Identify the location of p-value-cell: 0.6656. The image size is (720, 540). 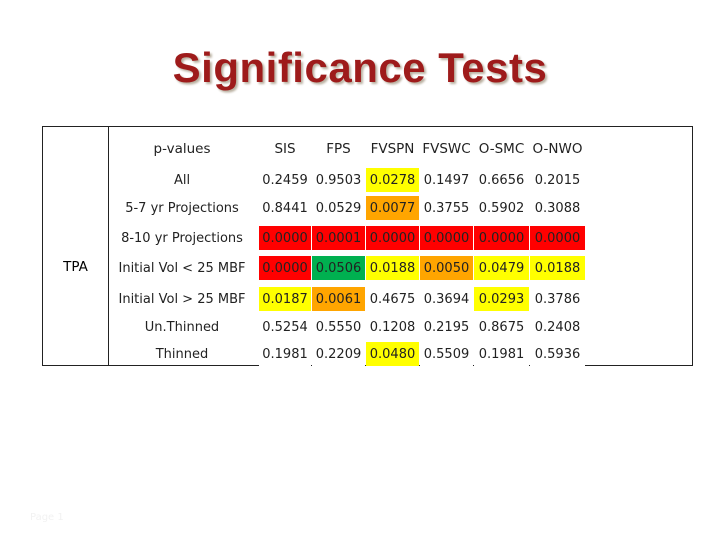
(501, 180).